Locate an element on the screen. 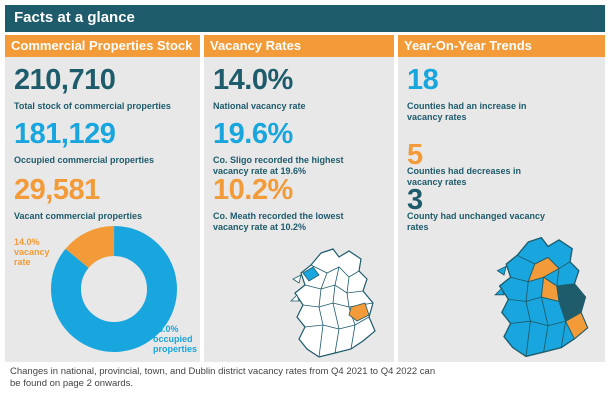 Image resolution: width=614 pixels, height=404 pixels. unchanged-count-label: County had unchanged vacancy rates is located at coordinates (476, 221).